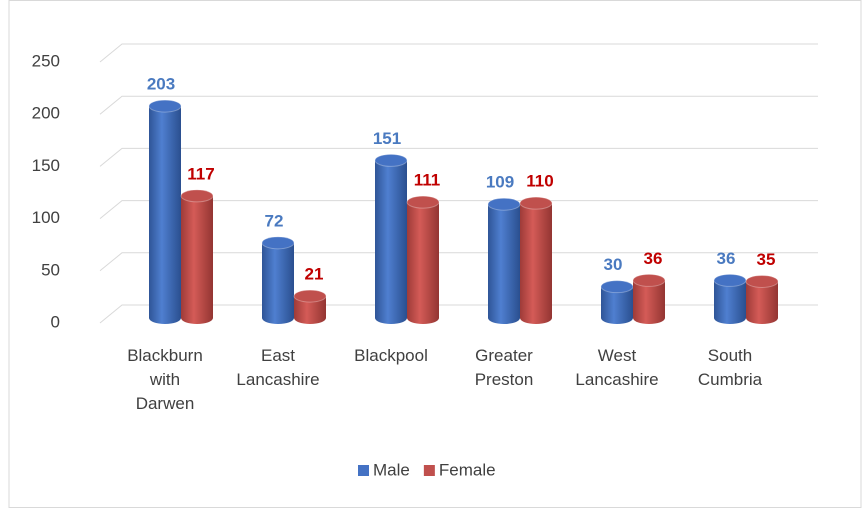 This screenshot has height=508, width=862. Describe the element at coordinates (165, 379) in the screenshot. I see `x-tick-label: Blackburn with Darwen` at that location.